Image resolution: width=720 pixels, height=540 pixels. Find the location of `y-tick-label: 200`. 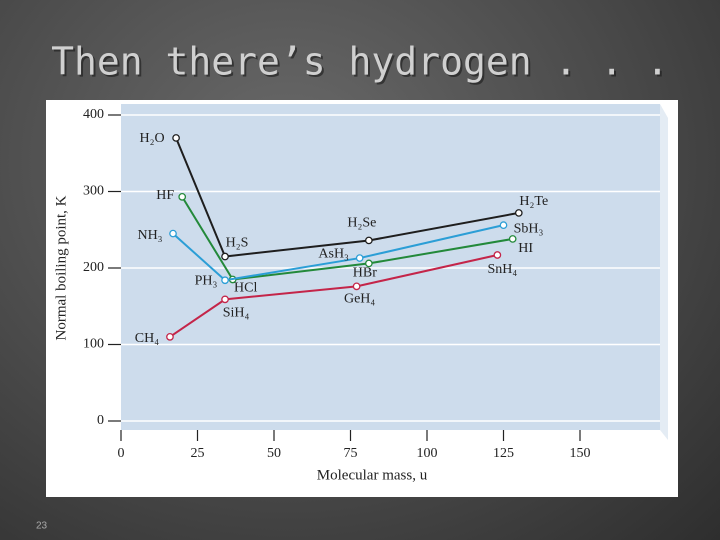

y-tick-label: 200 is located at coordinates (93, 267).